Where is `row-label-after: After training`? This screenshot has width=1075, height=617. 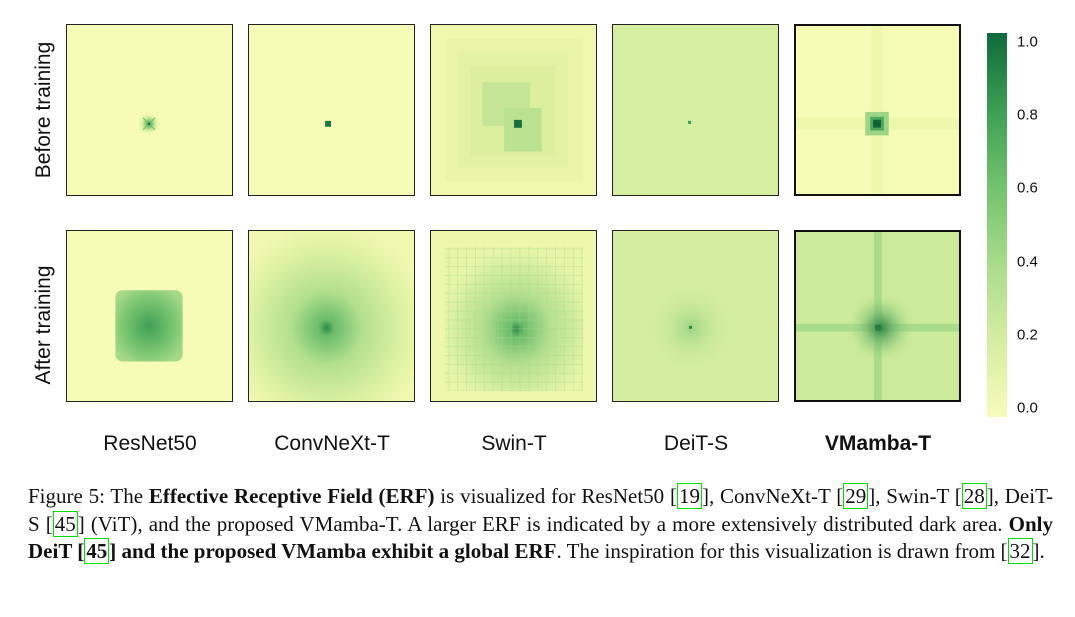
row-label-after: After training is located at coordinates (43, 325).